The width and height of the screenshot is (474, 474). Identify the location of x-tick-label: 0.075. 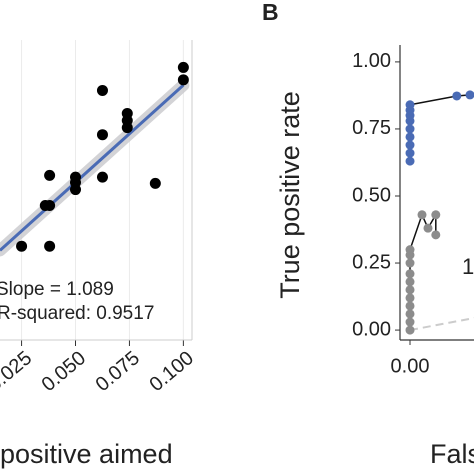
(118, 371).